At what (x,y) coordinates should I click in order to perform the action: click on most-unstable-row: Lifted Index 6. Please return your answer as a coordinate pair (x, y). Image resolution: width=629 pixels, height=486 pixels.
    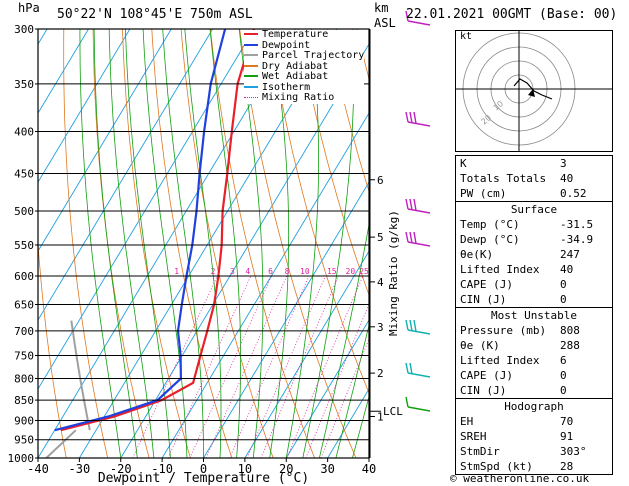
    Looking at the image, I should click on (534, 360).